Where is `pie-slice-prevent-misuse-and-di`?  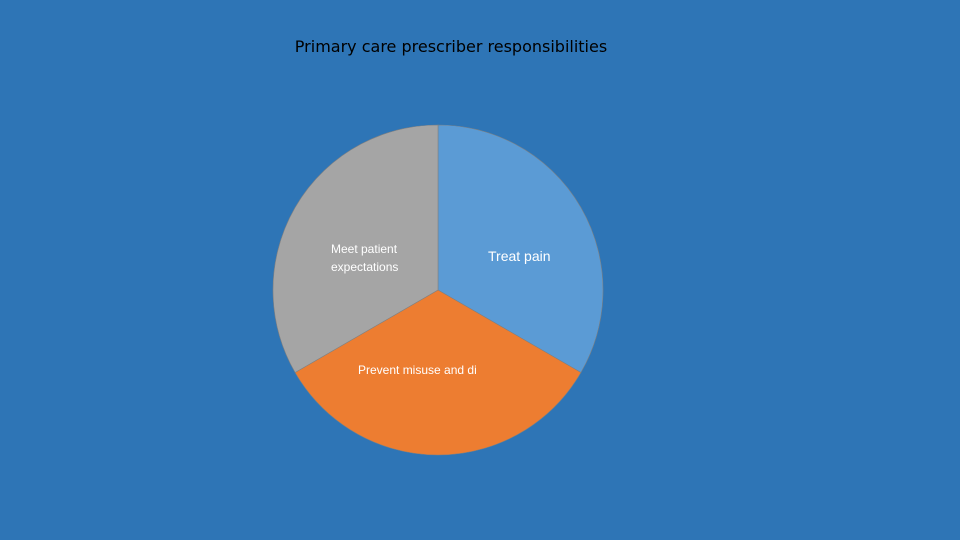
pie-slice-prevent-misuse-and-di is located at coordinates (438, 372).